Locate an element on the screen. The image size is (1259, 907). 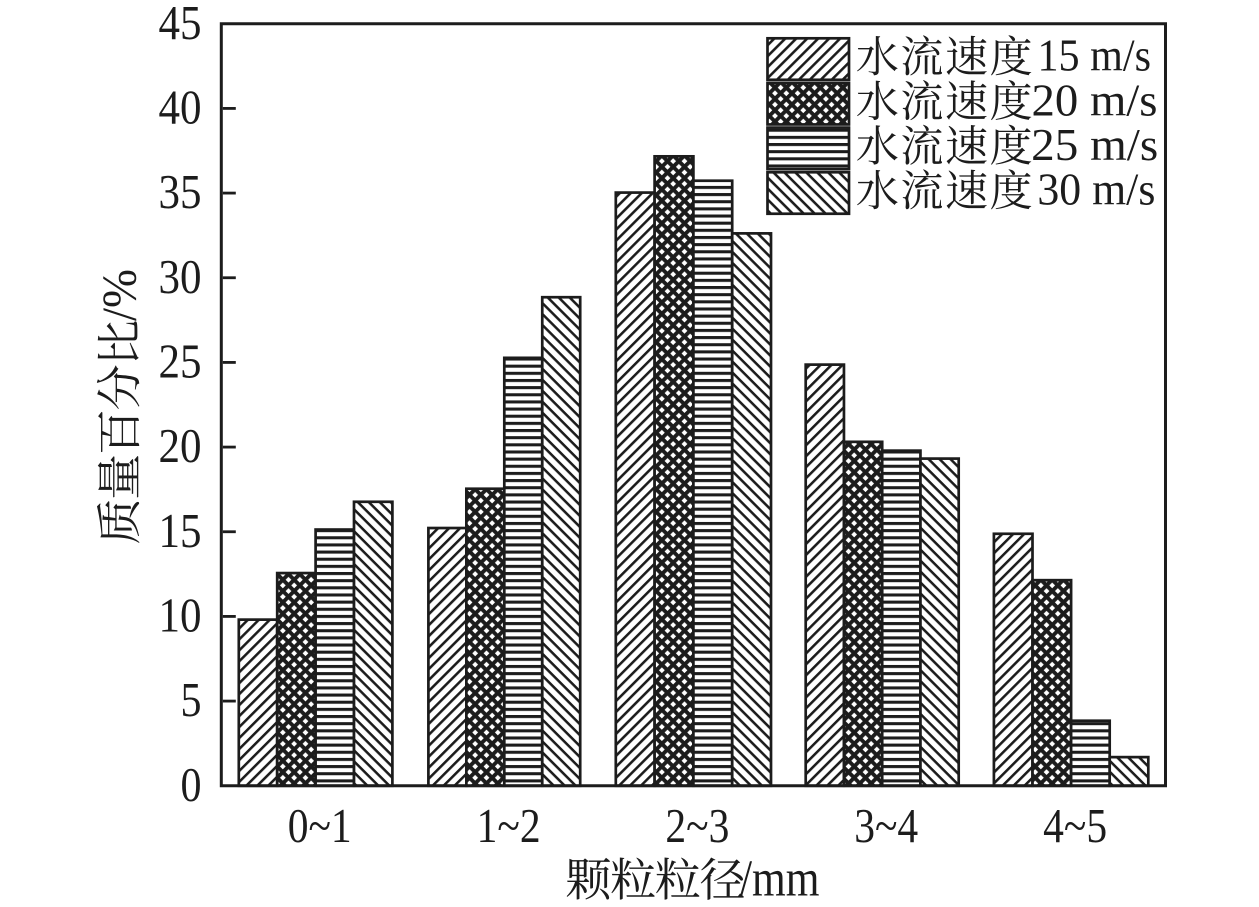
svg-text: 4~5 is located at coordinates (1075, 826).